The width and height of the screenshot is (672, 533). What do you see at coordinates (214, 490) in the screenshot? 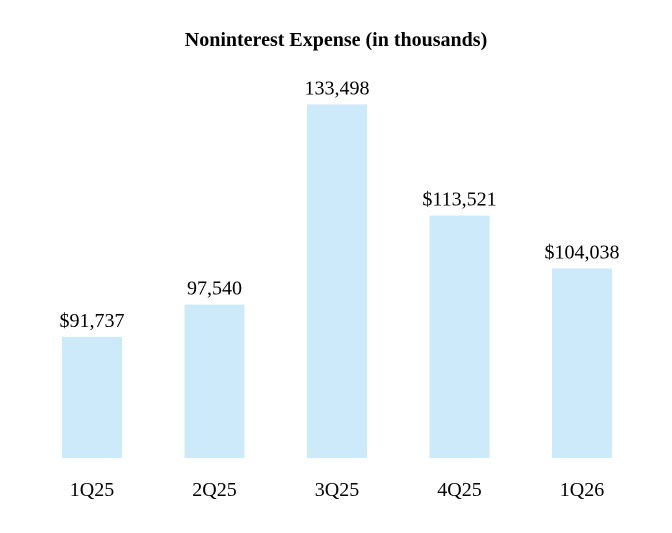
I see `category-label-2q25: 2Q25` at bounding box center [214, 490].